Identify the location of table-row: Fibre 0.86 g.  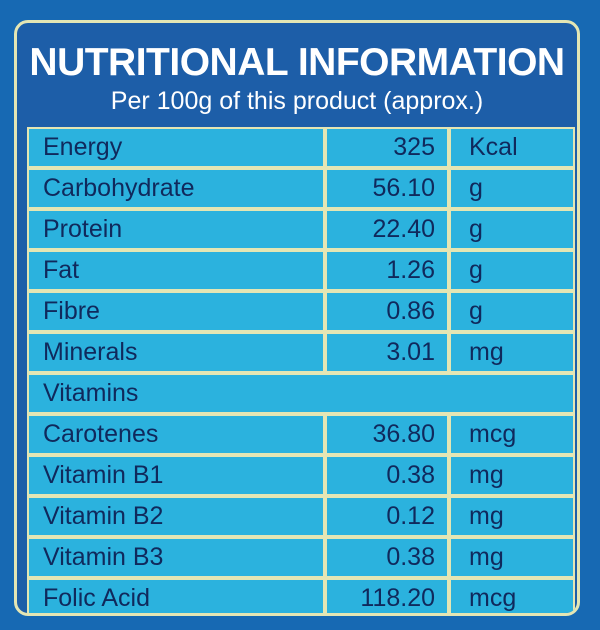
(301, 311).